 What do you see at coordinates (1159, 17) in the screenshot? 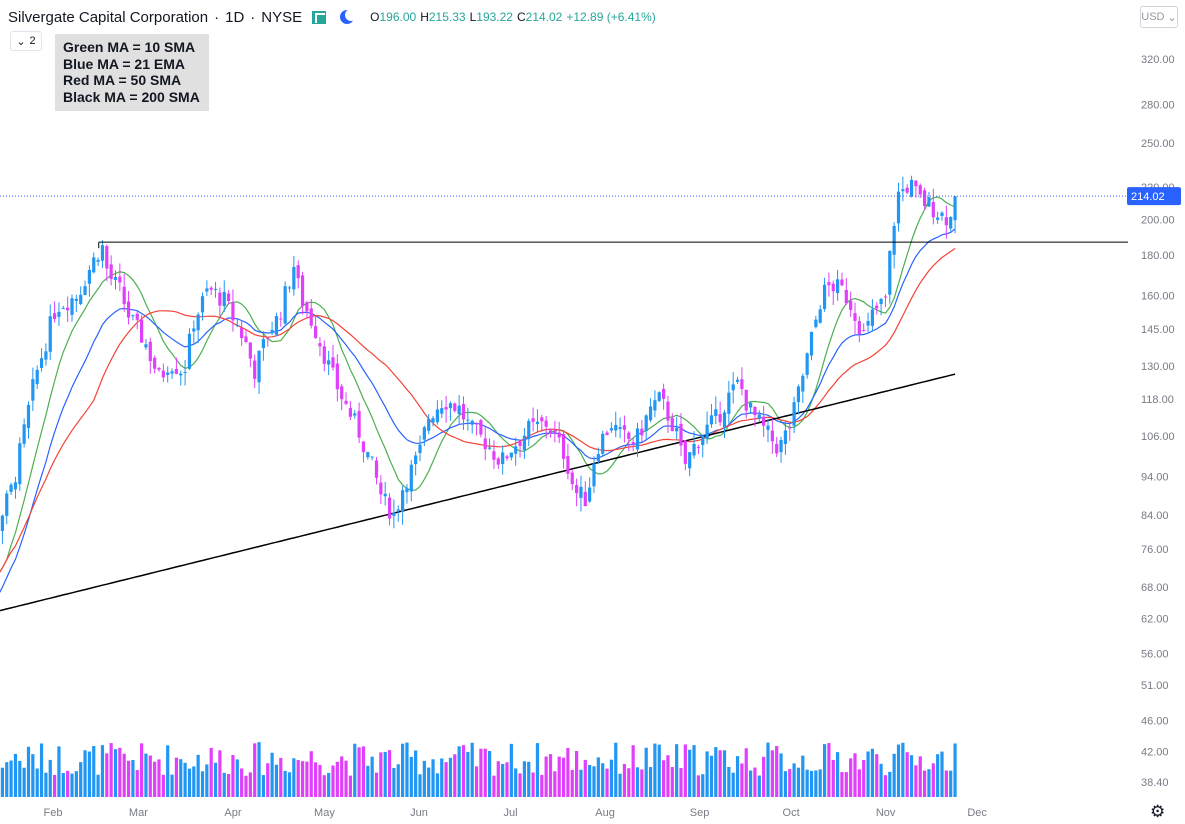
I see `currency-selector: USD ⌄` at bounding box center [1159, 17].